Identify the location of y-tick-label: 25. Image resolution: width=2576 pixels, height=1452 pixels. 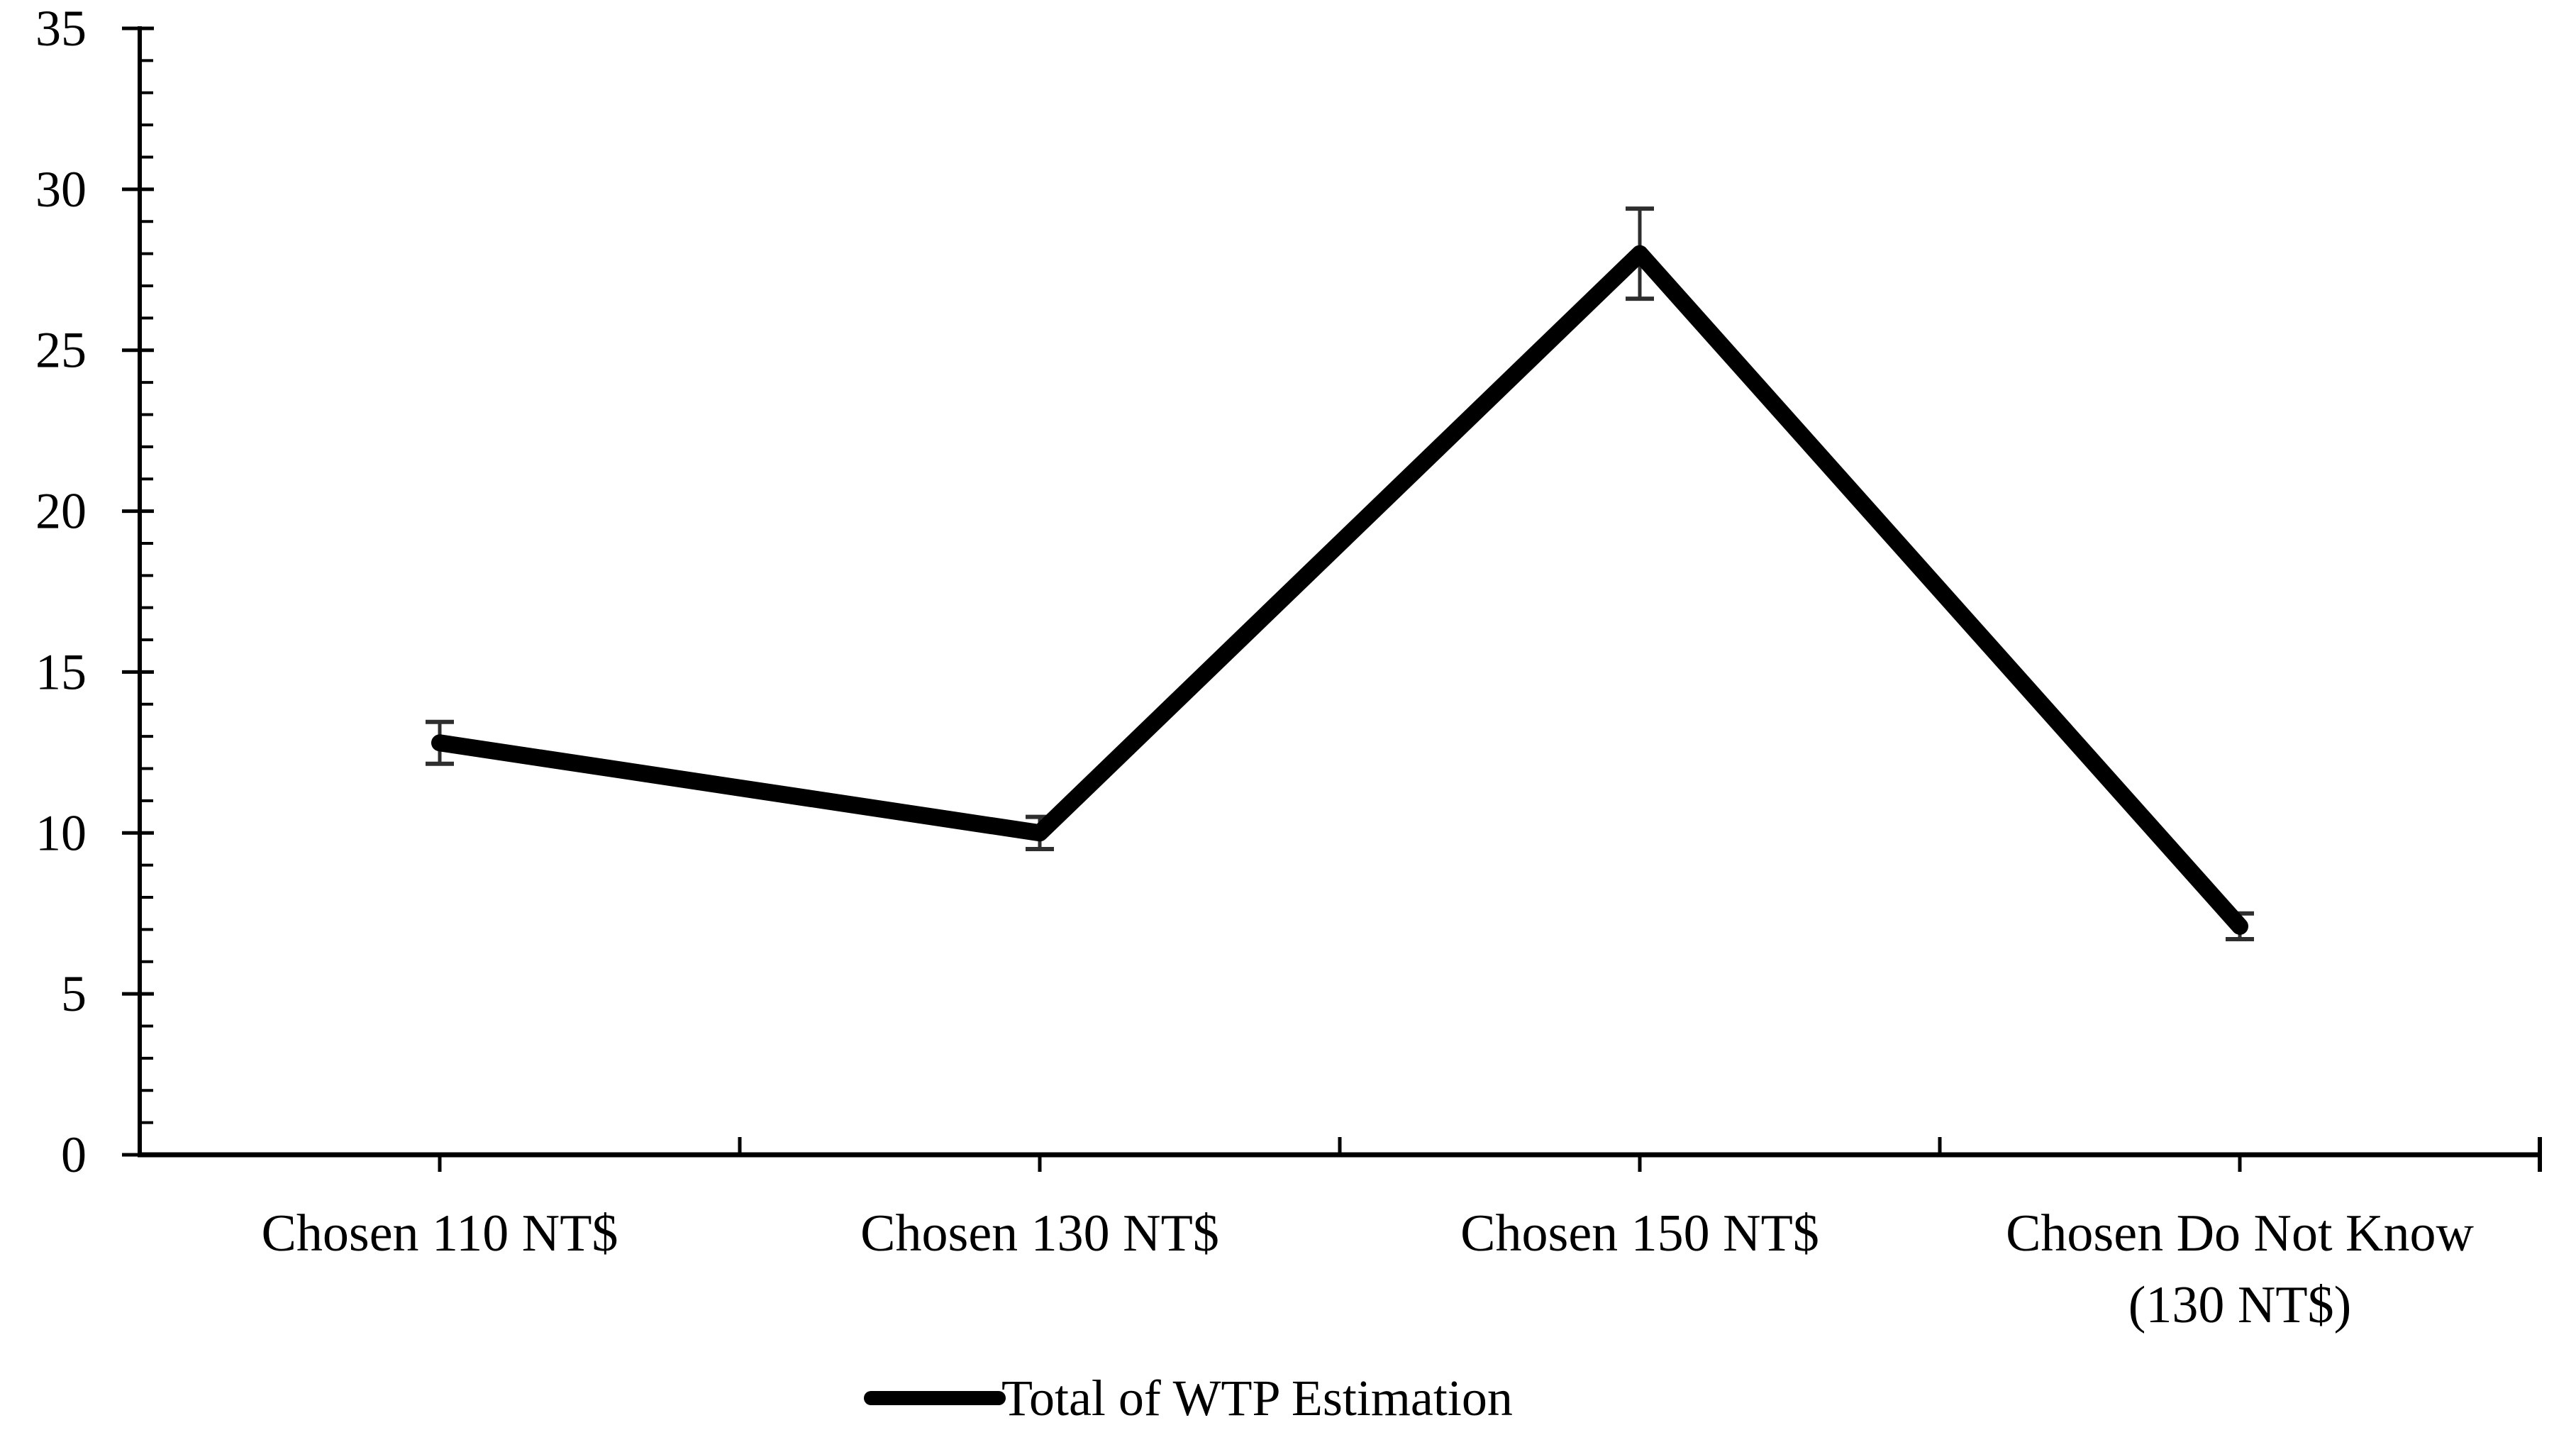
(61, 350).